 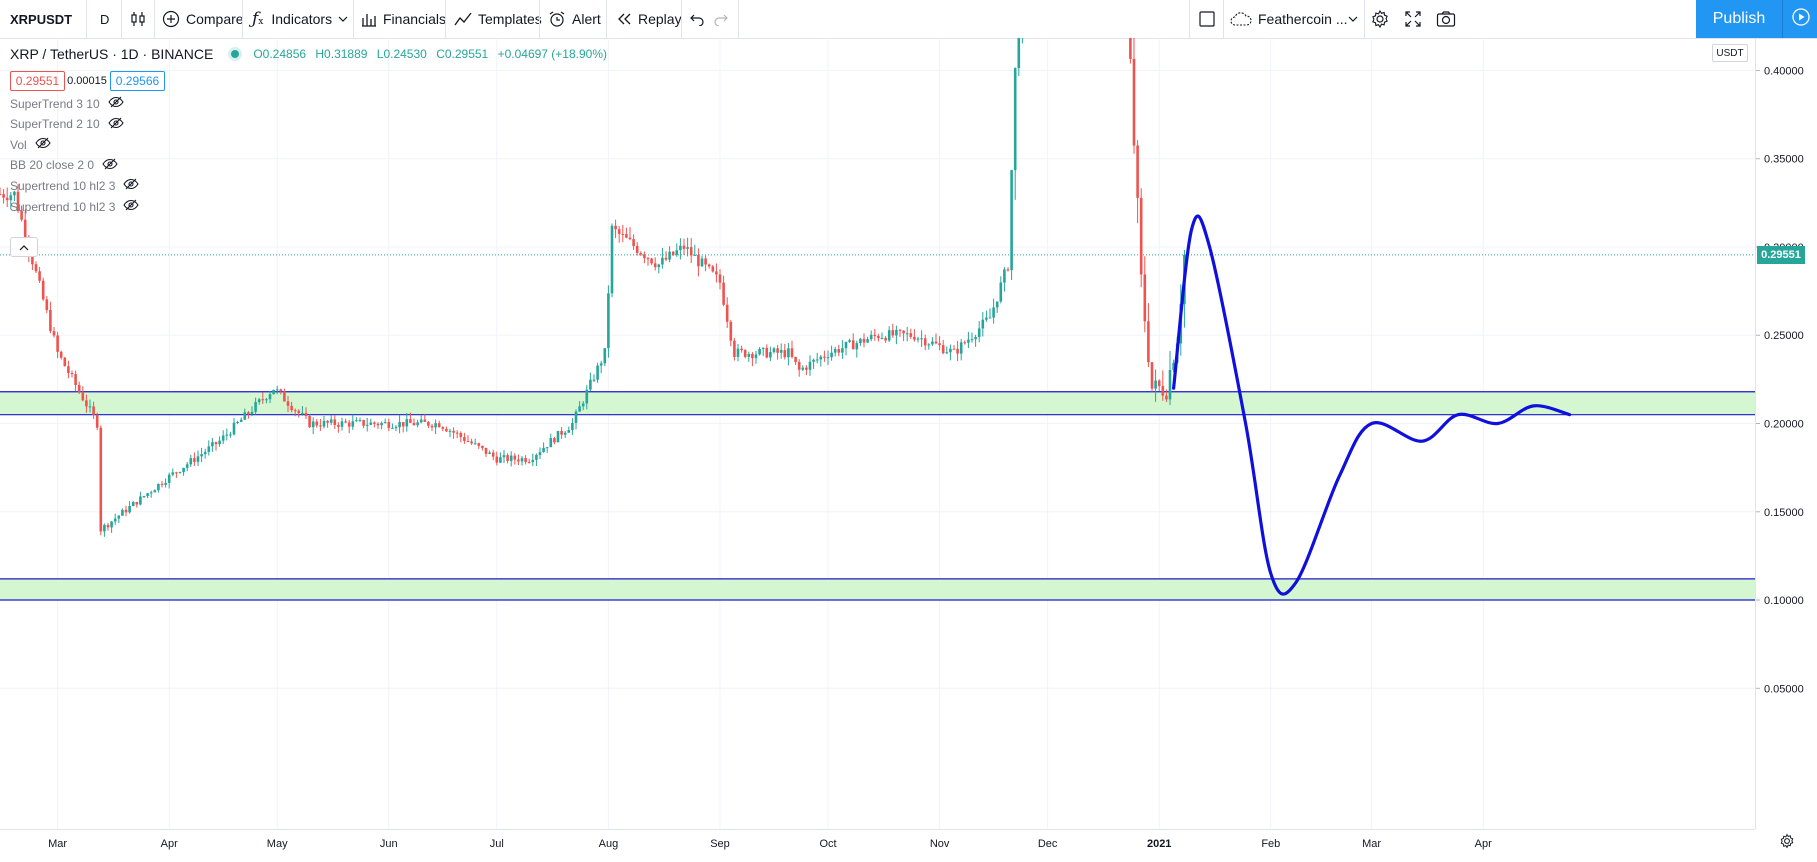 I want to click on layout-dropdown, so click(x=1353, y=19).